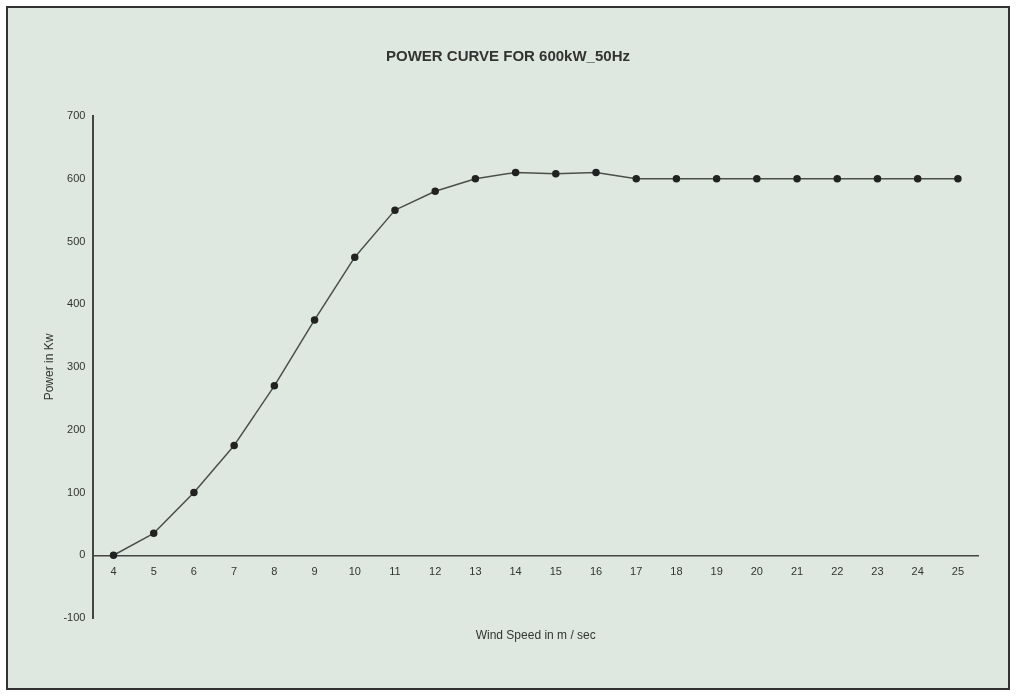 The height and width of the screenshot is (697, 1018). I want to click on y-tick-label: 500, so click(76, 240).